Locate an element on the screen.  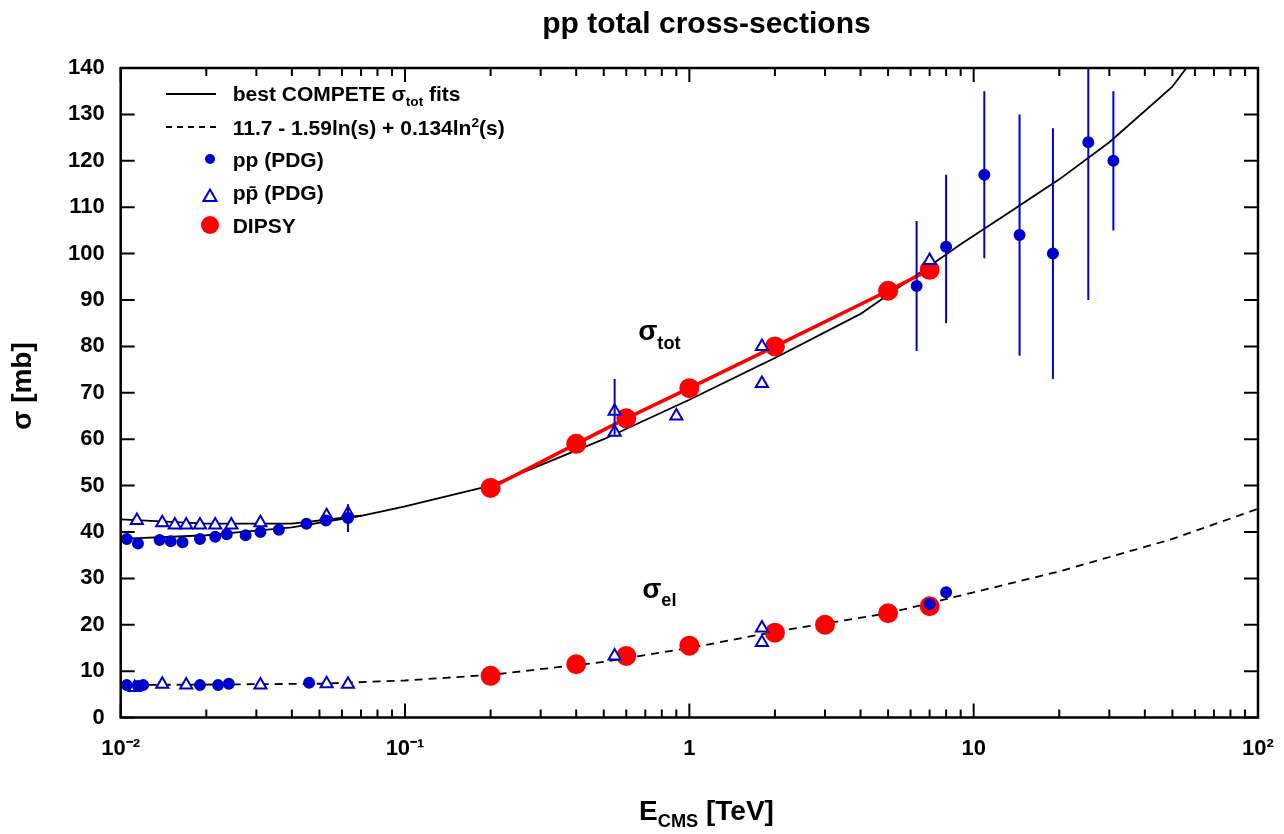
y-tick-label: 0 is located at coordinates (98, 716).